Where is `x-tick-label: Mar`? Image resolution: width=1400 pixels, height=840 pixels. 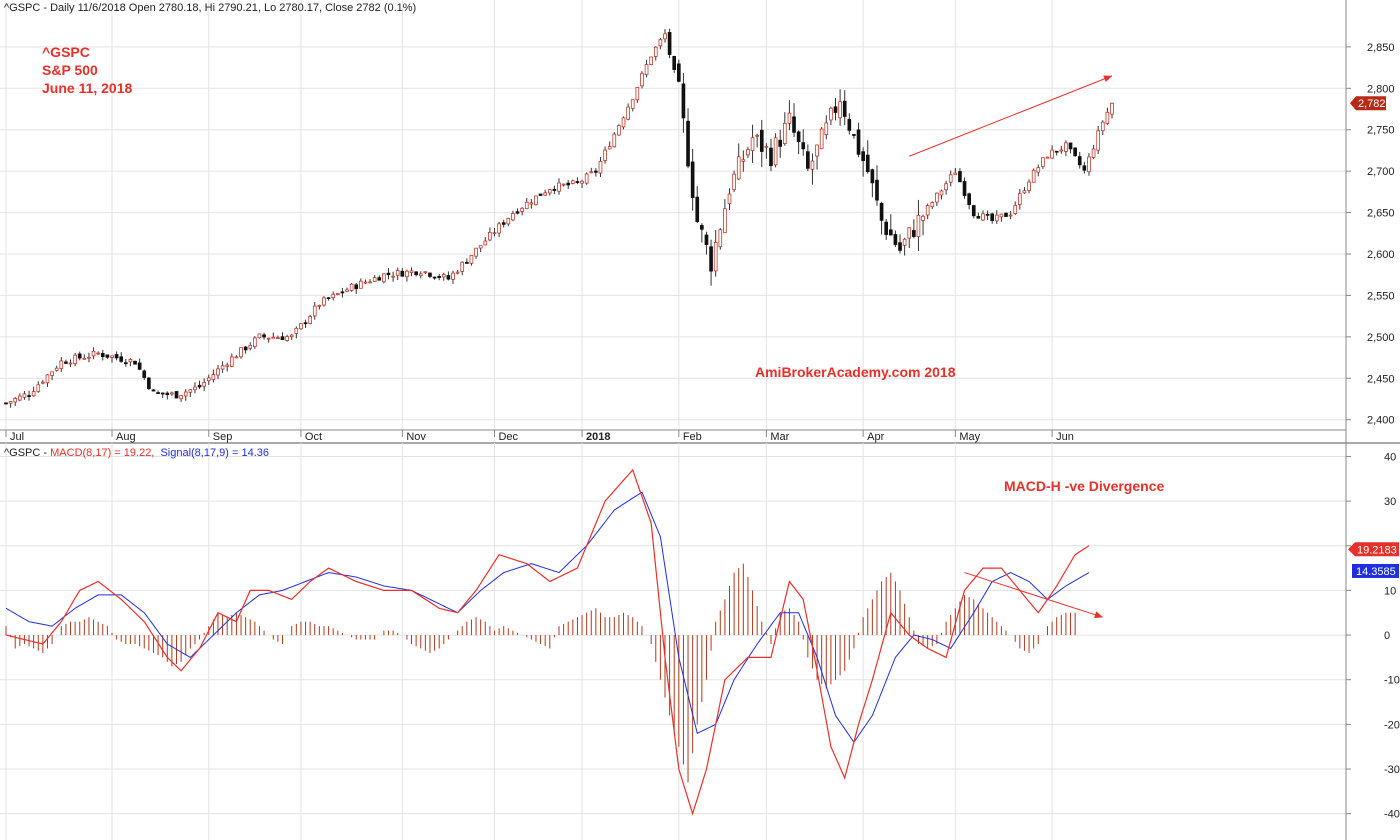 x-tick-label: Mar is located at coordinates (779, 437).